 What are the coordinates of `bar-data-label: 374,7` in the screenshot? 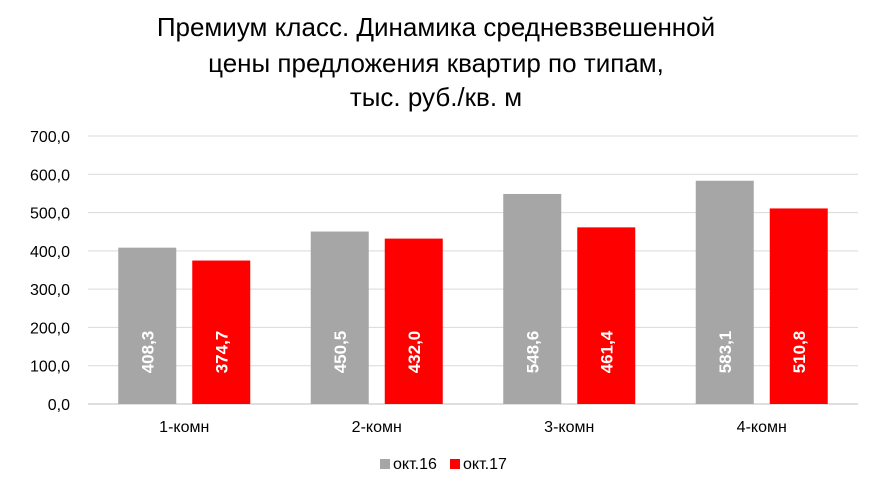 It's located at (221, 352).